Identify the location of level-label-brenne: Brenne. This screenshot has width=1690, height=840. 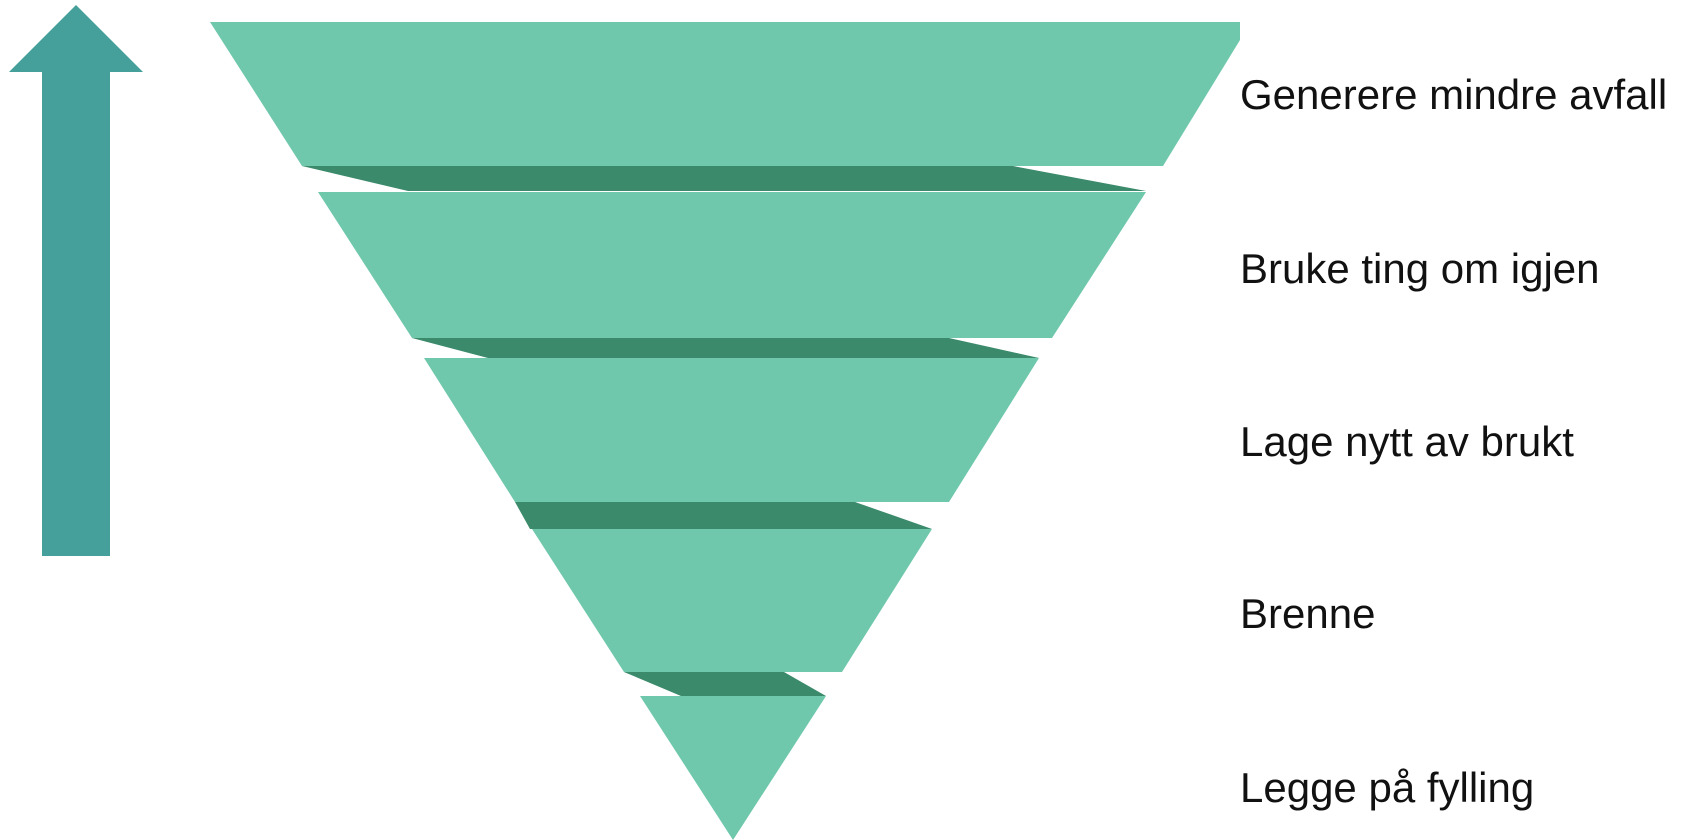
(1308, 613).